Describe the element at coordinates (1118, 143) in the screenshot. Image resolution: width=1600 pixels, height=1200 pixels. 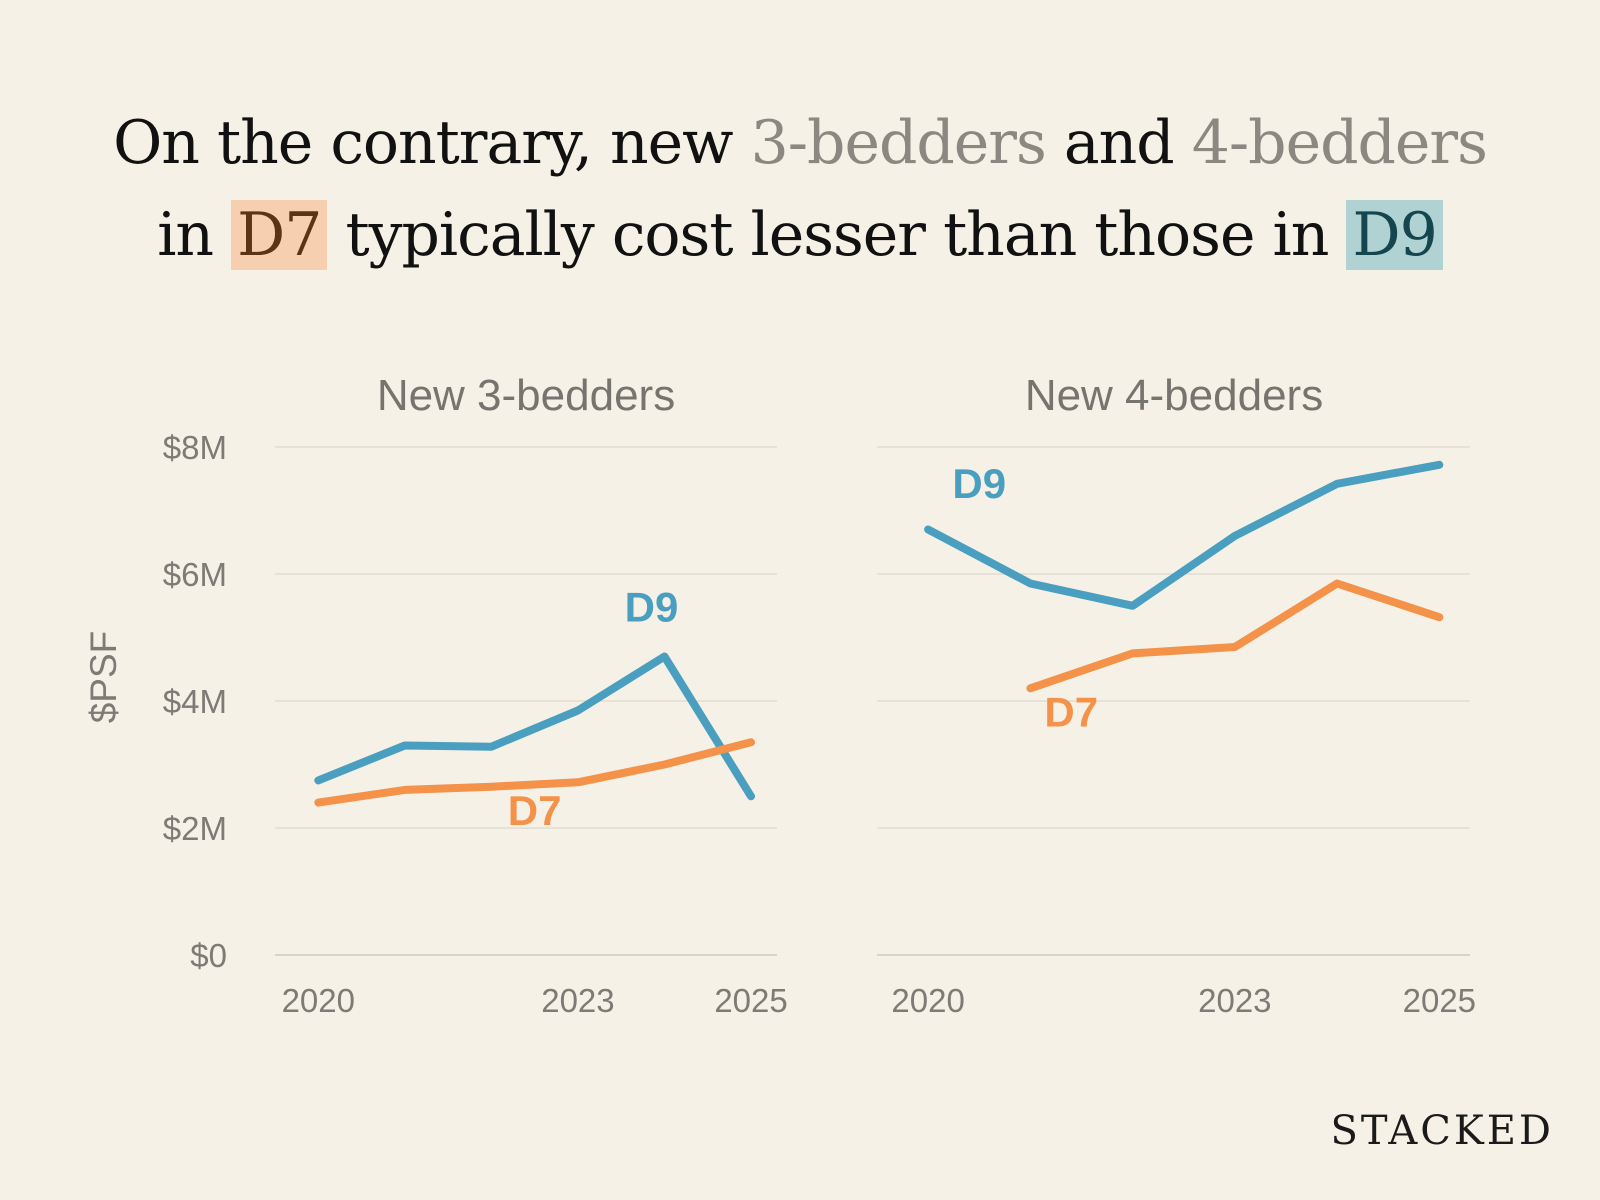
I see `headline-text: and` at that location.